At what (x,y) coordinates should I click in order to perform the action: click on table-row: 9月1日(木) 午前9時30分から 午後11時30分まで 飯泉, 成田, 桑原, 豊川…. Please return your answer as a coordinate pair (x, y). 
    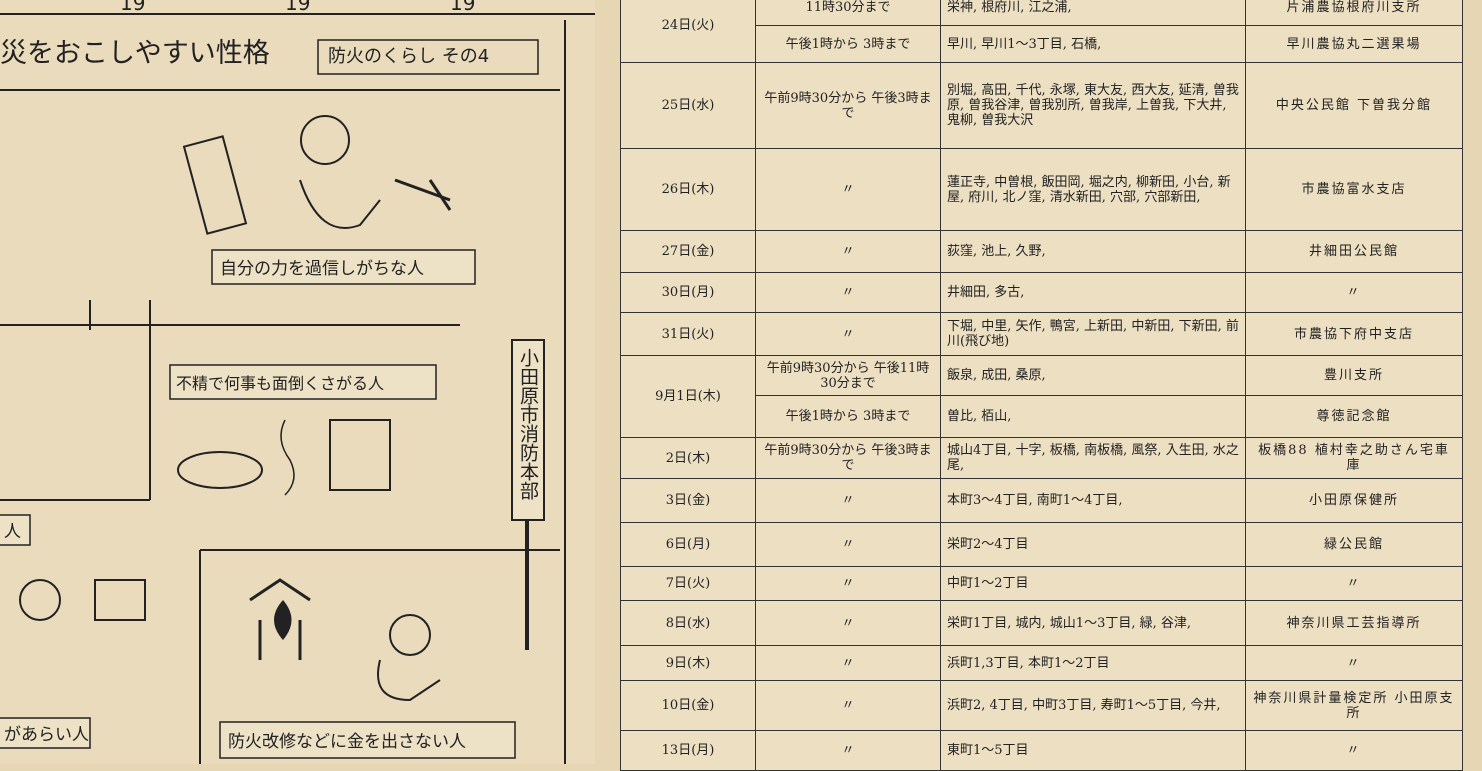
    Looking at the image, I should click on (1041, 396).